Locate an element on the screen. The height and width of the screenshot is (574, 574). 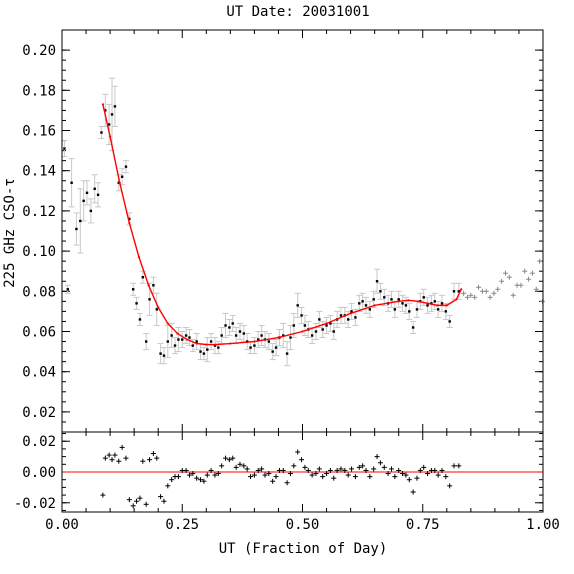
y-tick-label: 0.10 is located at coordinates (39, 252).